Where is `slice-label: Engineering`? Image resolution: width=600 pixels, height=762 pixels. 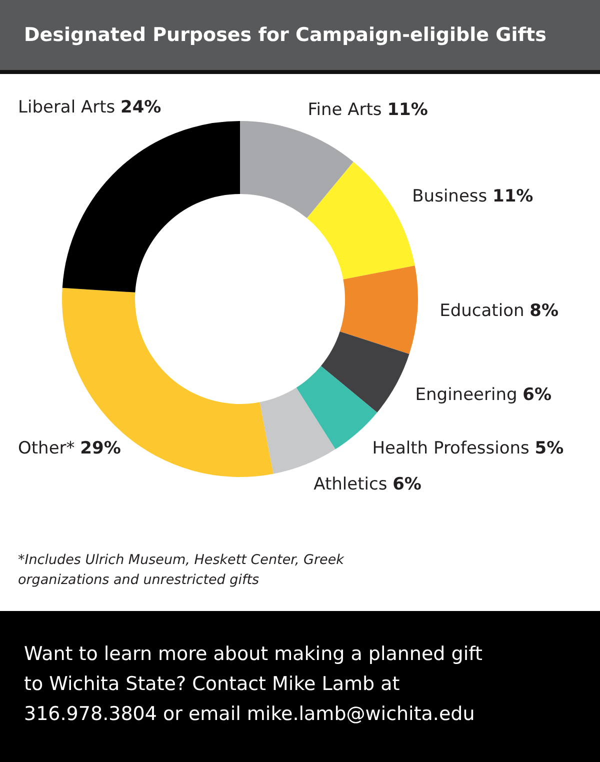 slice-label: Engineering is located at coordinates (469, 394).